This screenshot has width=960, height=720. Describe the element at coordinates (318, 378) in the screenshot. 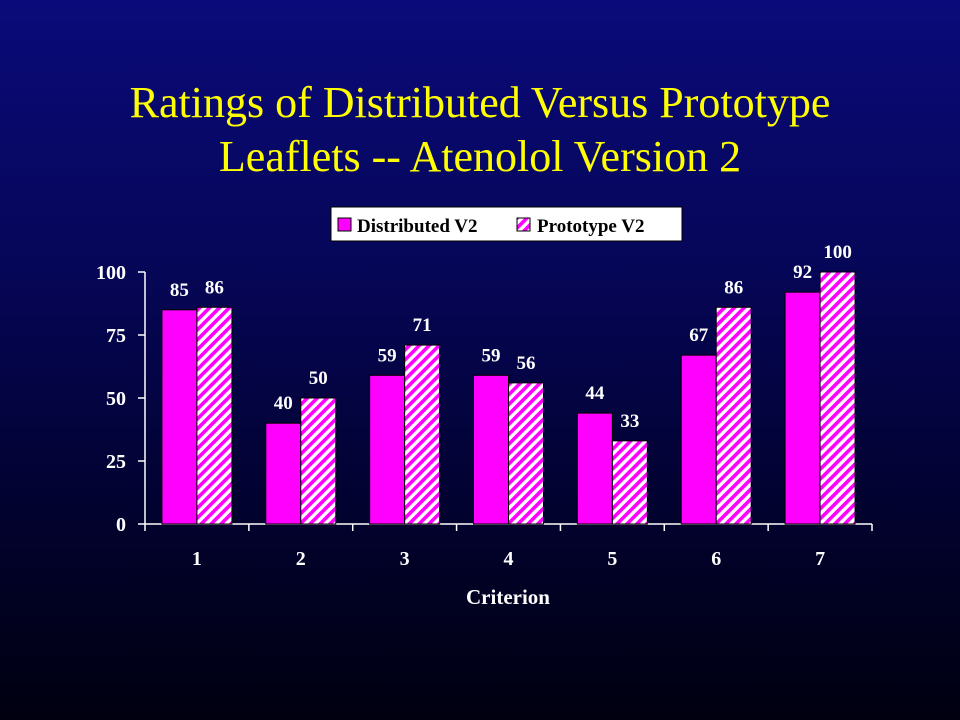

I see `data-label-prototype: 50` at that location.